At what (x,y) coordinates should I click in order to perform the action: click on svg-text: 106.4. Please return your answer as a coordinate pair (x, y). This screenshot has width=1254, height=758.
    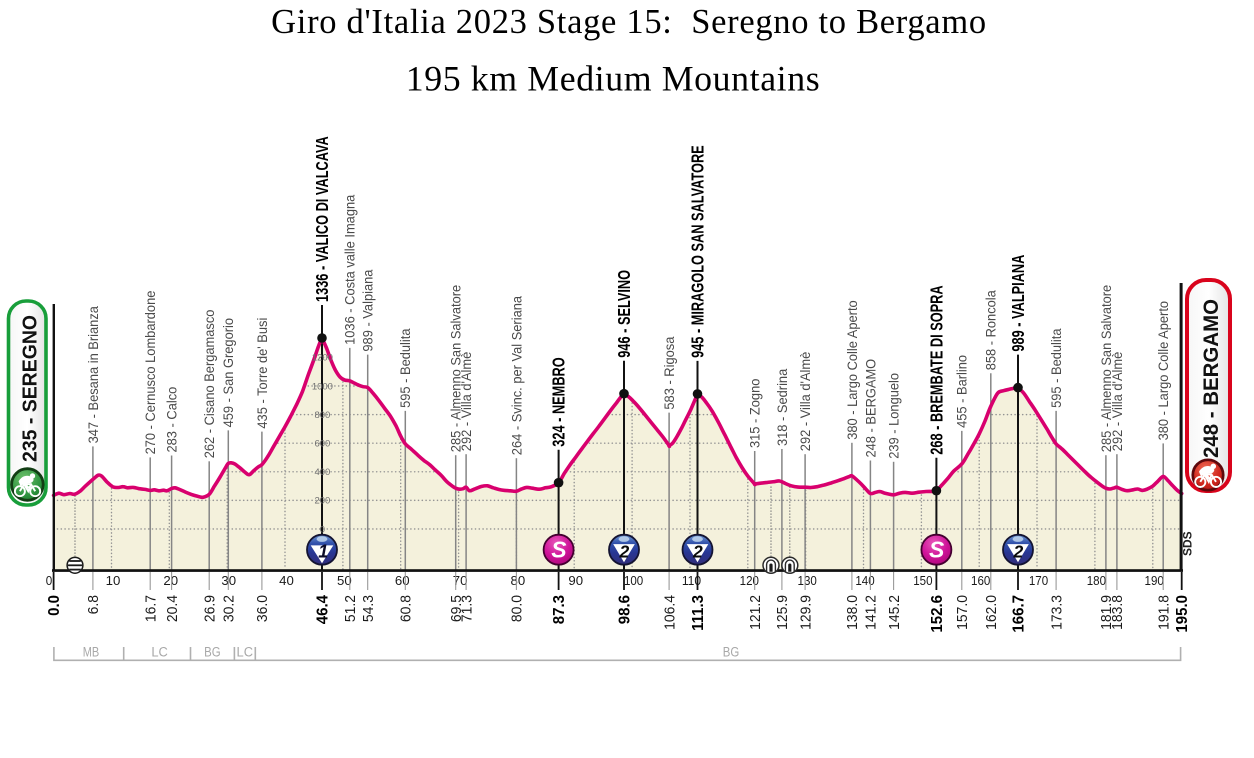
    Looking at the image, I should click on (670, 612).